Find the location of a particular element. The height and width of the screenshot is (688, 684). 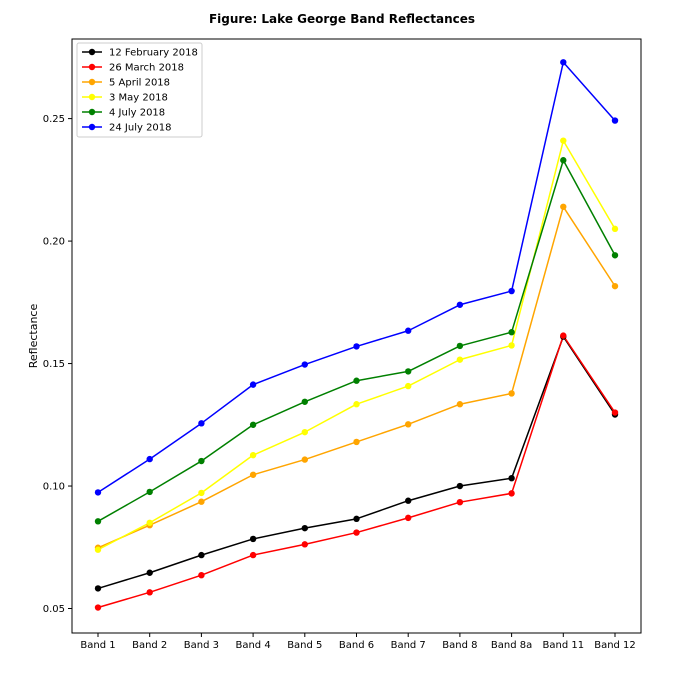

legend-label: 12 February 2018 is located at coordinates (153, 53).